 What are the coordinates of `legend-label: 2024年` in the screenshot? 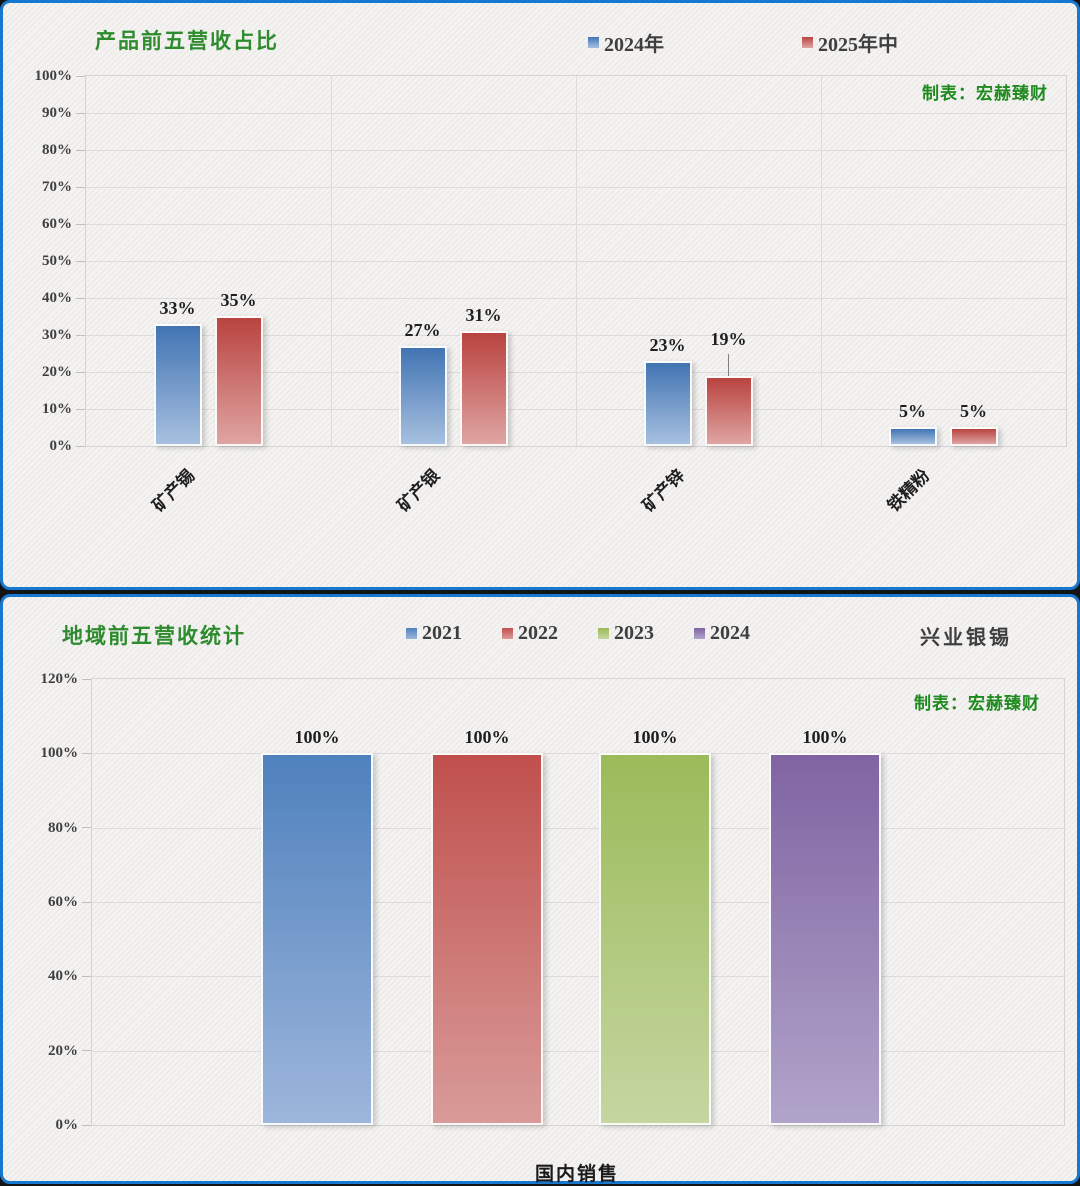 It's located at (634, 45).